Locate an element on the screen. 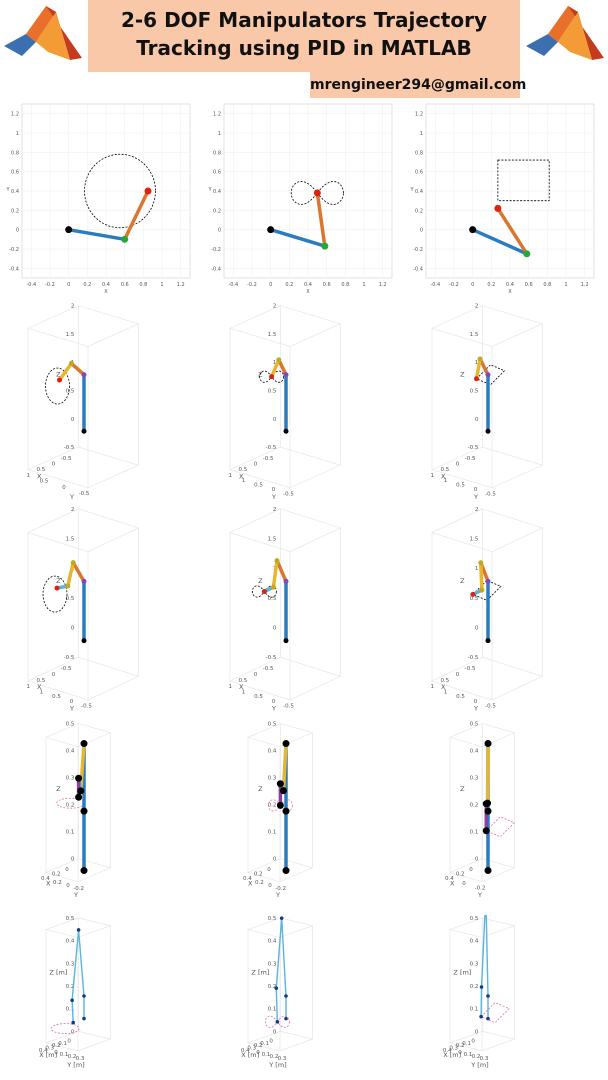 The width and height of the screenshot is (608, 1080). x-tick-label: -0.5 is located at coordinates (470, 459).